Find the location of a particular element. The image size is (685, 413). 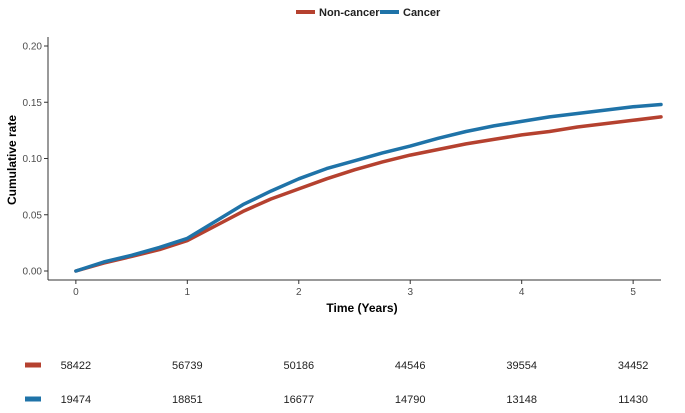

x-ticks: 0 1 2 3 4 5 is located at coordinates (354, 289).